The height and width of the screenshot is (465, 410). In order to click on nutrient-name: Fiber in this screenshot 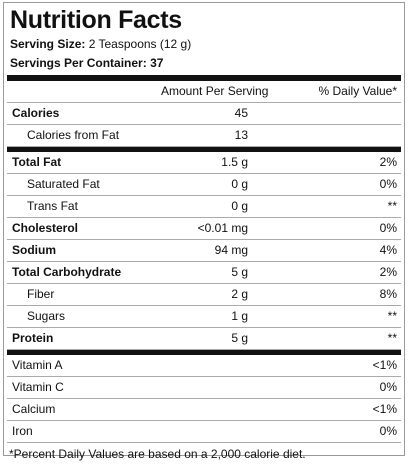, I will do `click(41, 294)`.